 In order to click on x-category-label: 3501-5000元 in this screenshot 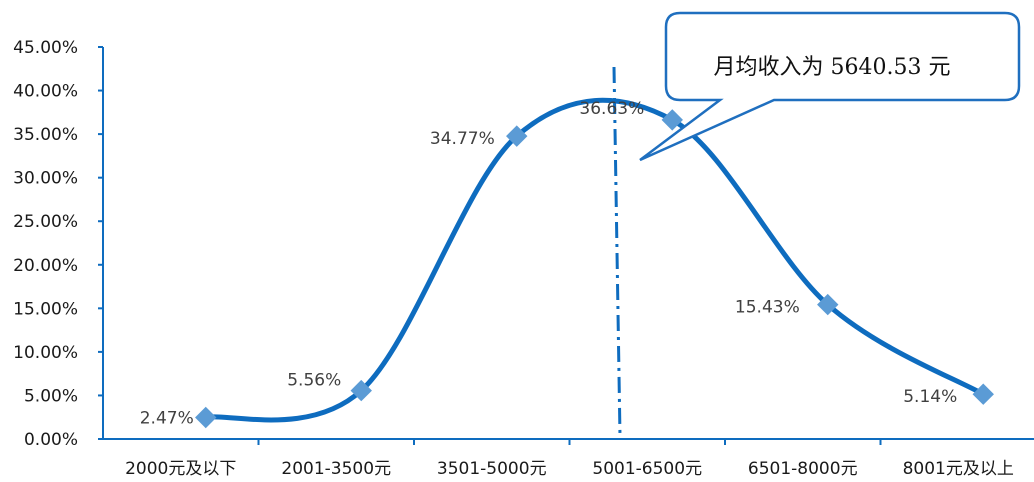, I will do `click(492, 469)`.